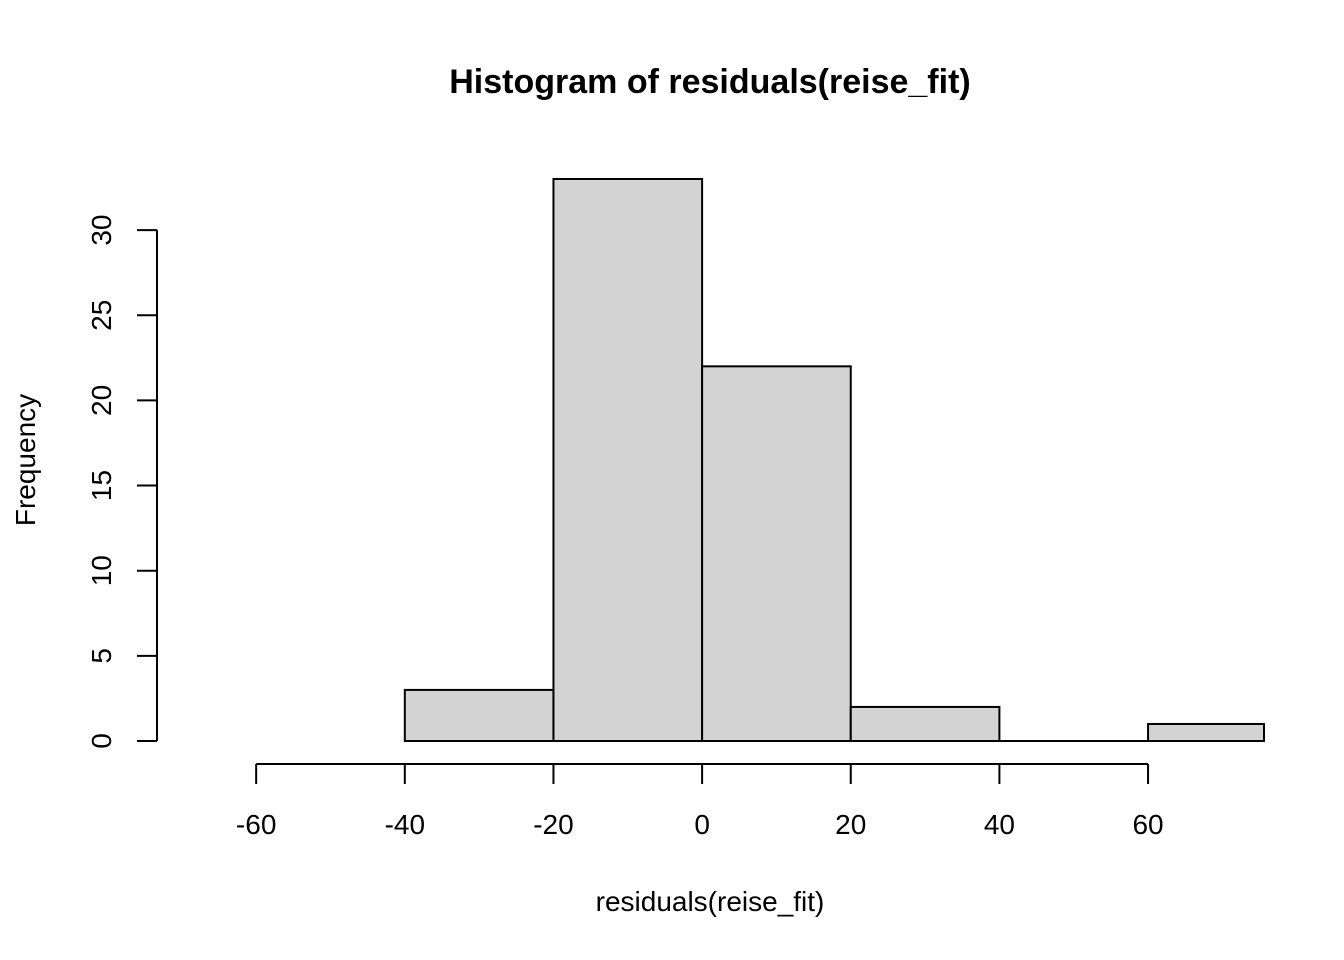  What do you see at coordinates (256, 824) in the screenshot?
I see `x-tick-label: -60` at bounding box center [256, 824].